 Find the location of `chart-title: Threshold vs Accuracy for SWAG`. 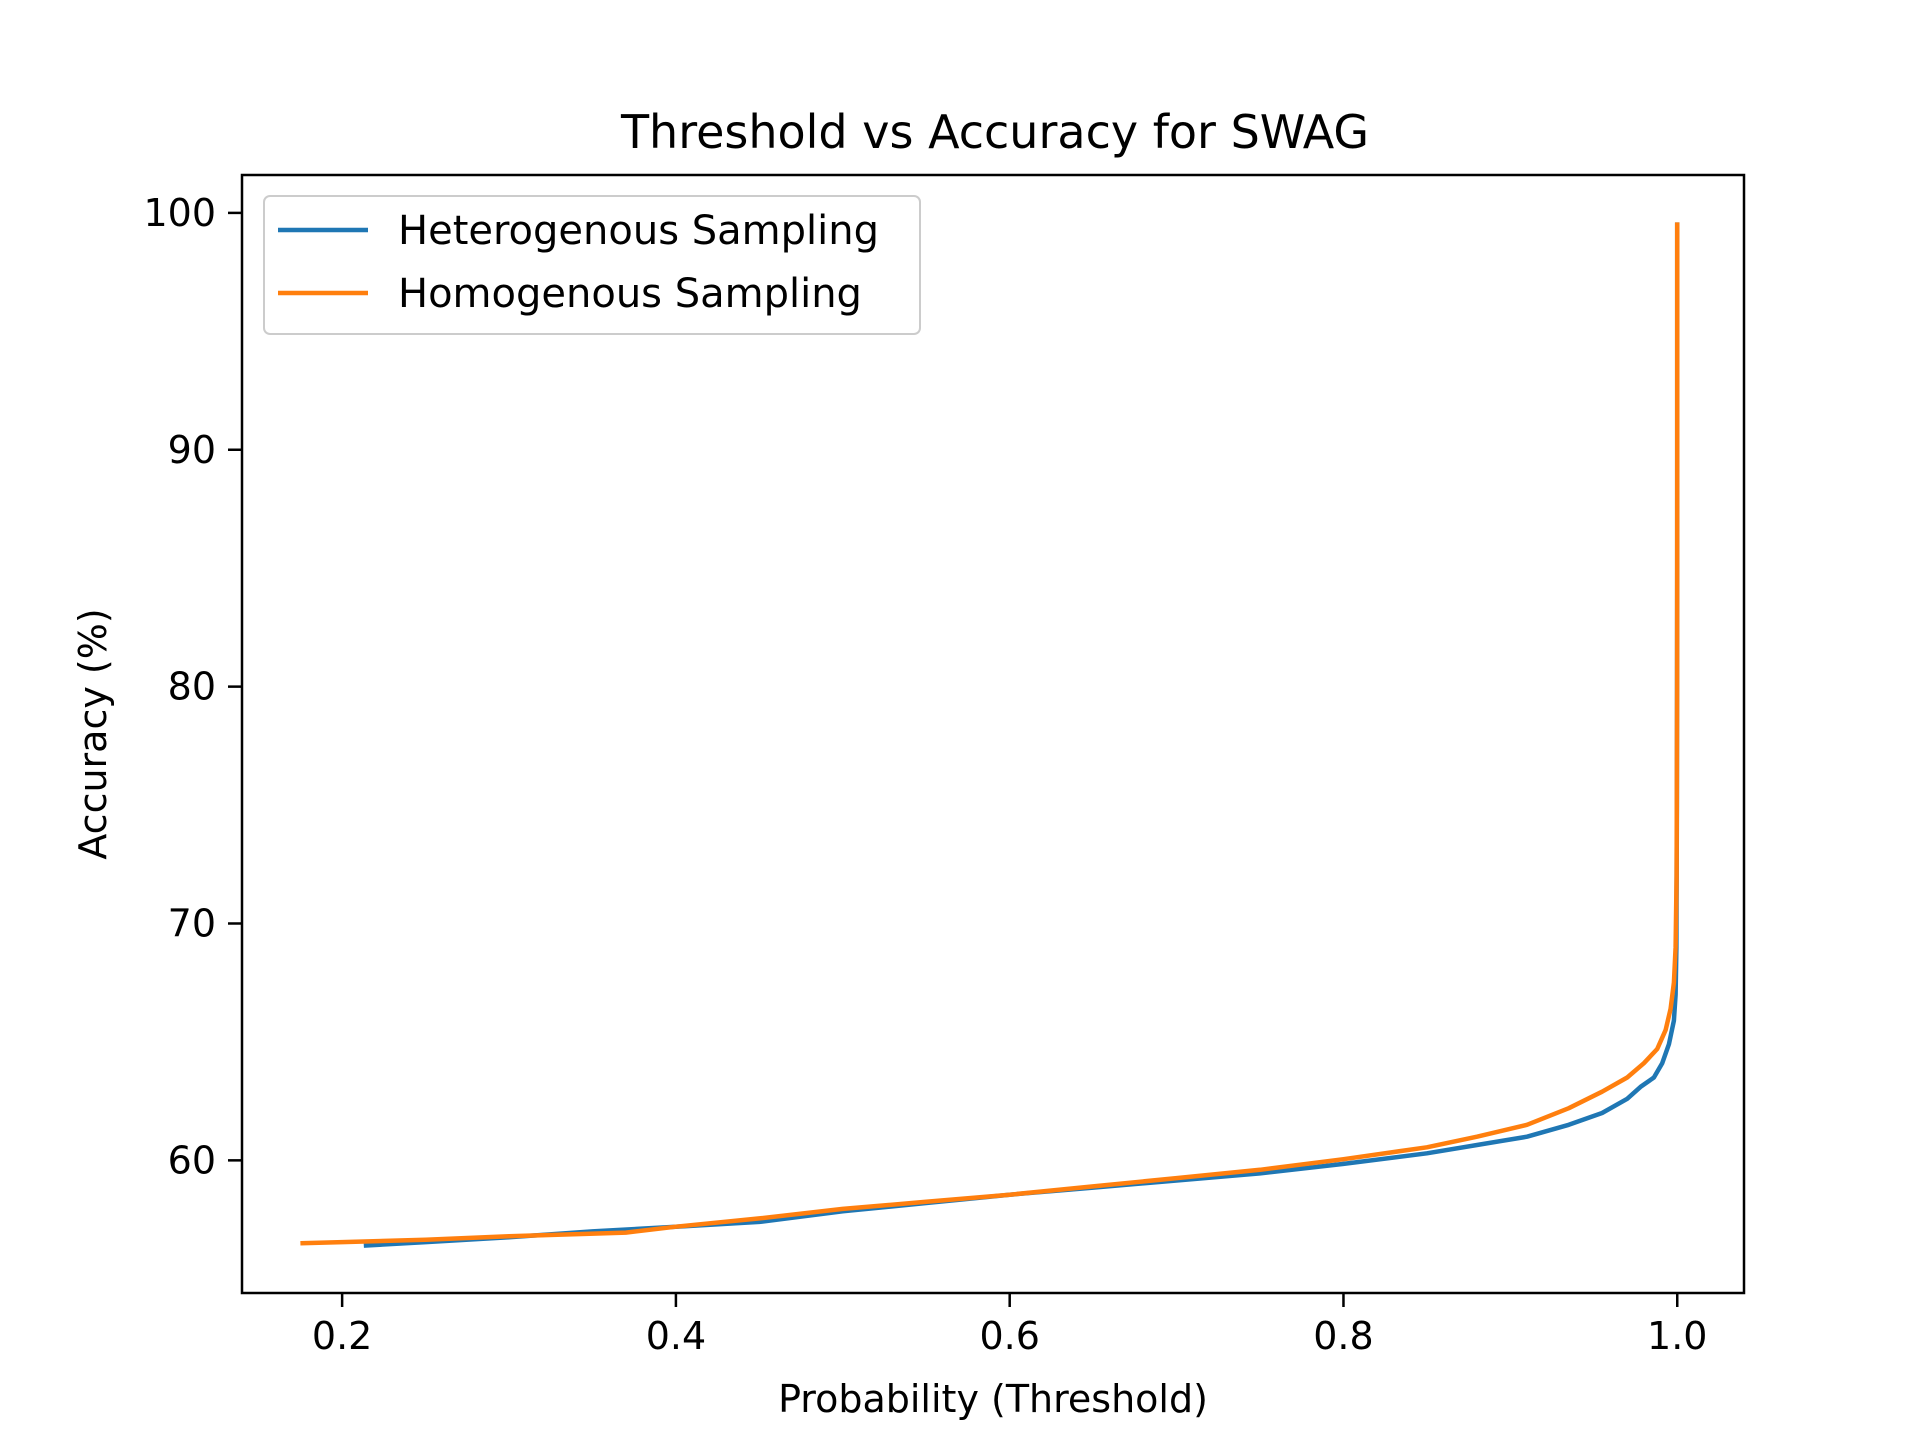

chart-title: Threshold vs Accuracy for SWAG is located at coordinates (994, 132).